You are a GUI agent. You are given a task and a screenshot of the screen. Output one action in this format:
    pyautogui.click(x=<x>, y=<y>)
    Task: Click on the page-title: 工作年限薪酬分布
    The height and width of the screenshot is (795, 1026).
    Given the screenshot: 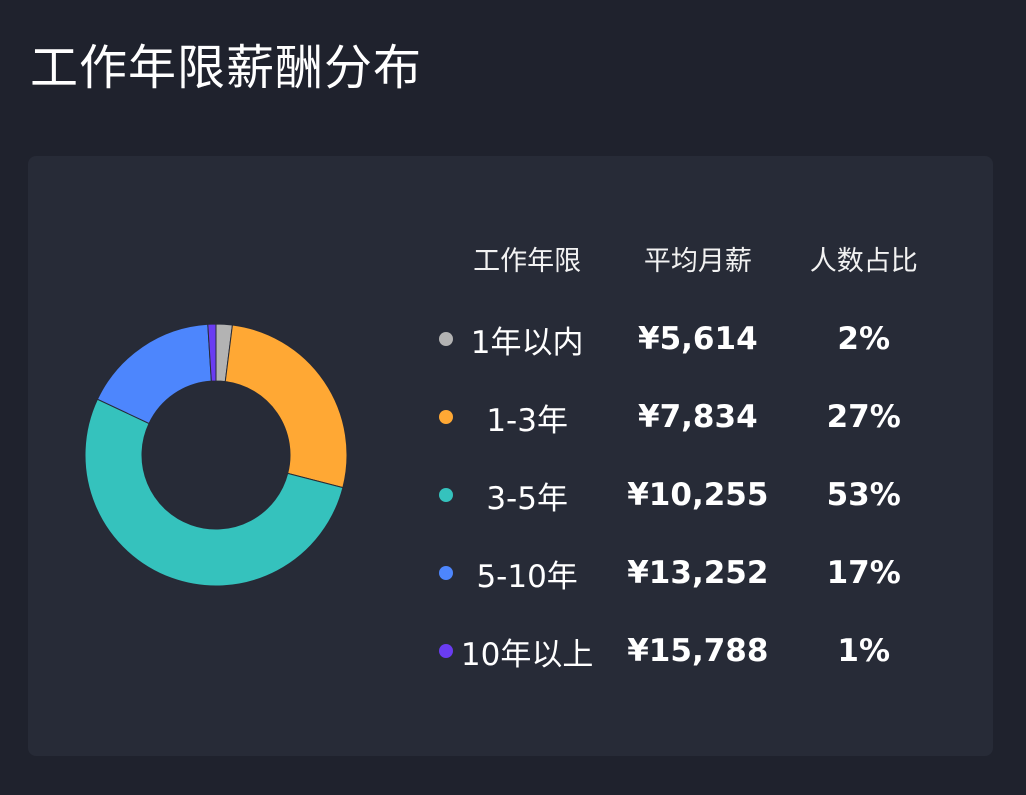 What is the action you would take?
    pyautogui.click(x=226, y=68)
    